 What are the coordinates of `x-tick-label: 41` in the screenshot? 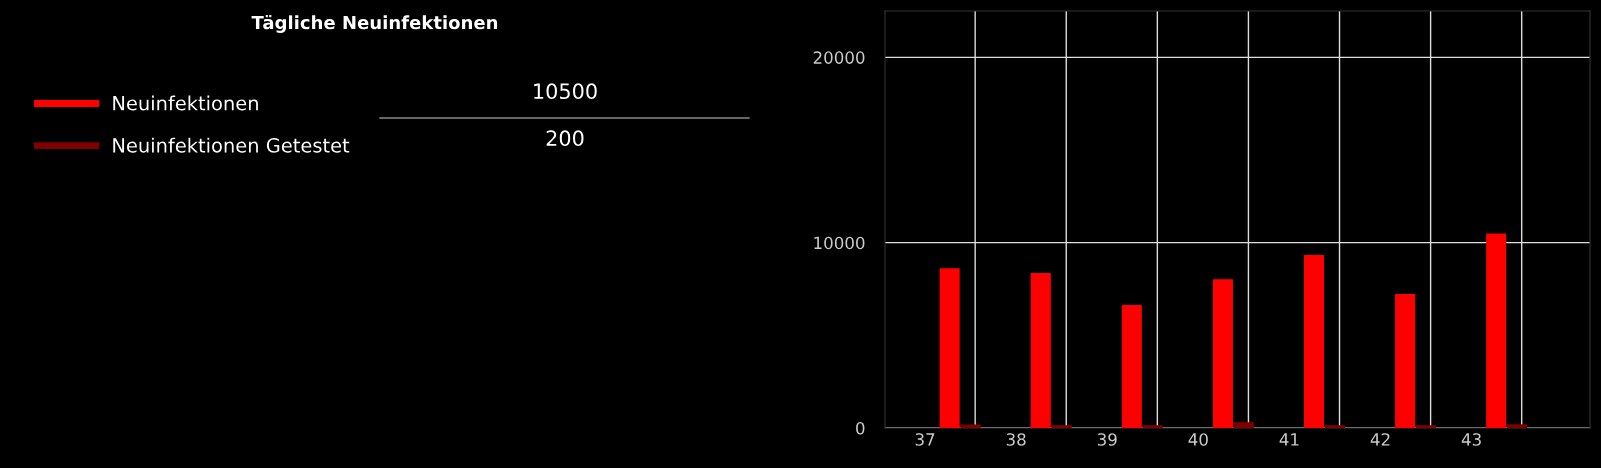 It's located at (1289, 439).